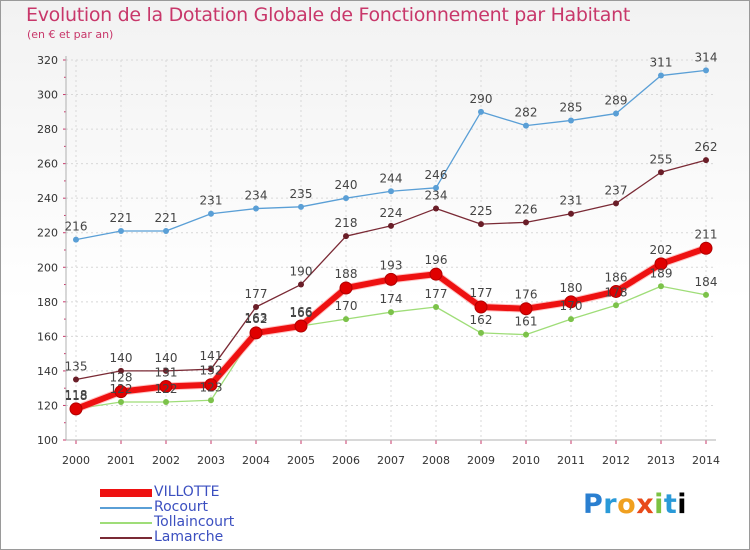  Describe the element at coordinates (256, 319) in the screenshot. I see `data-label: 162` at that location.